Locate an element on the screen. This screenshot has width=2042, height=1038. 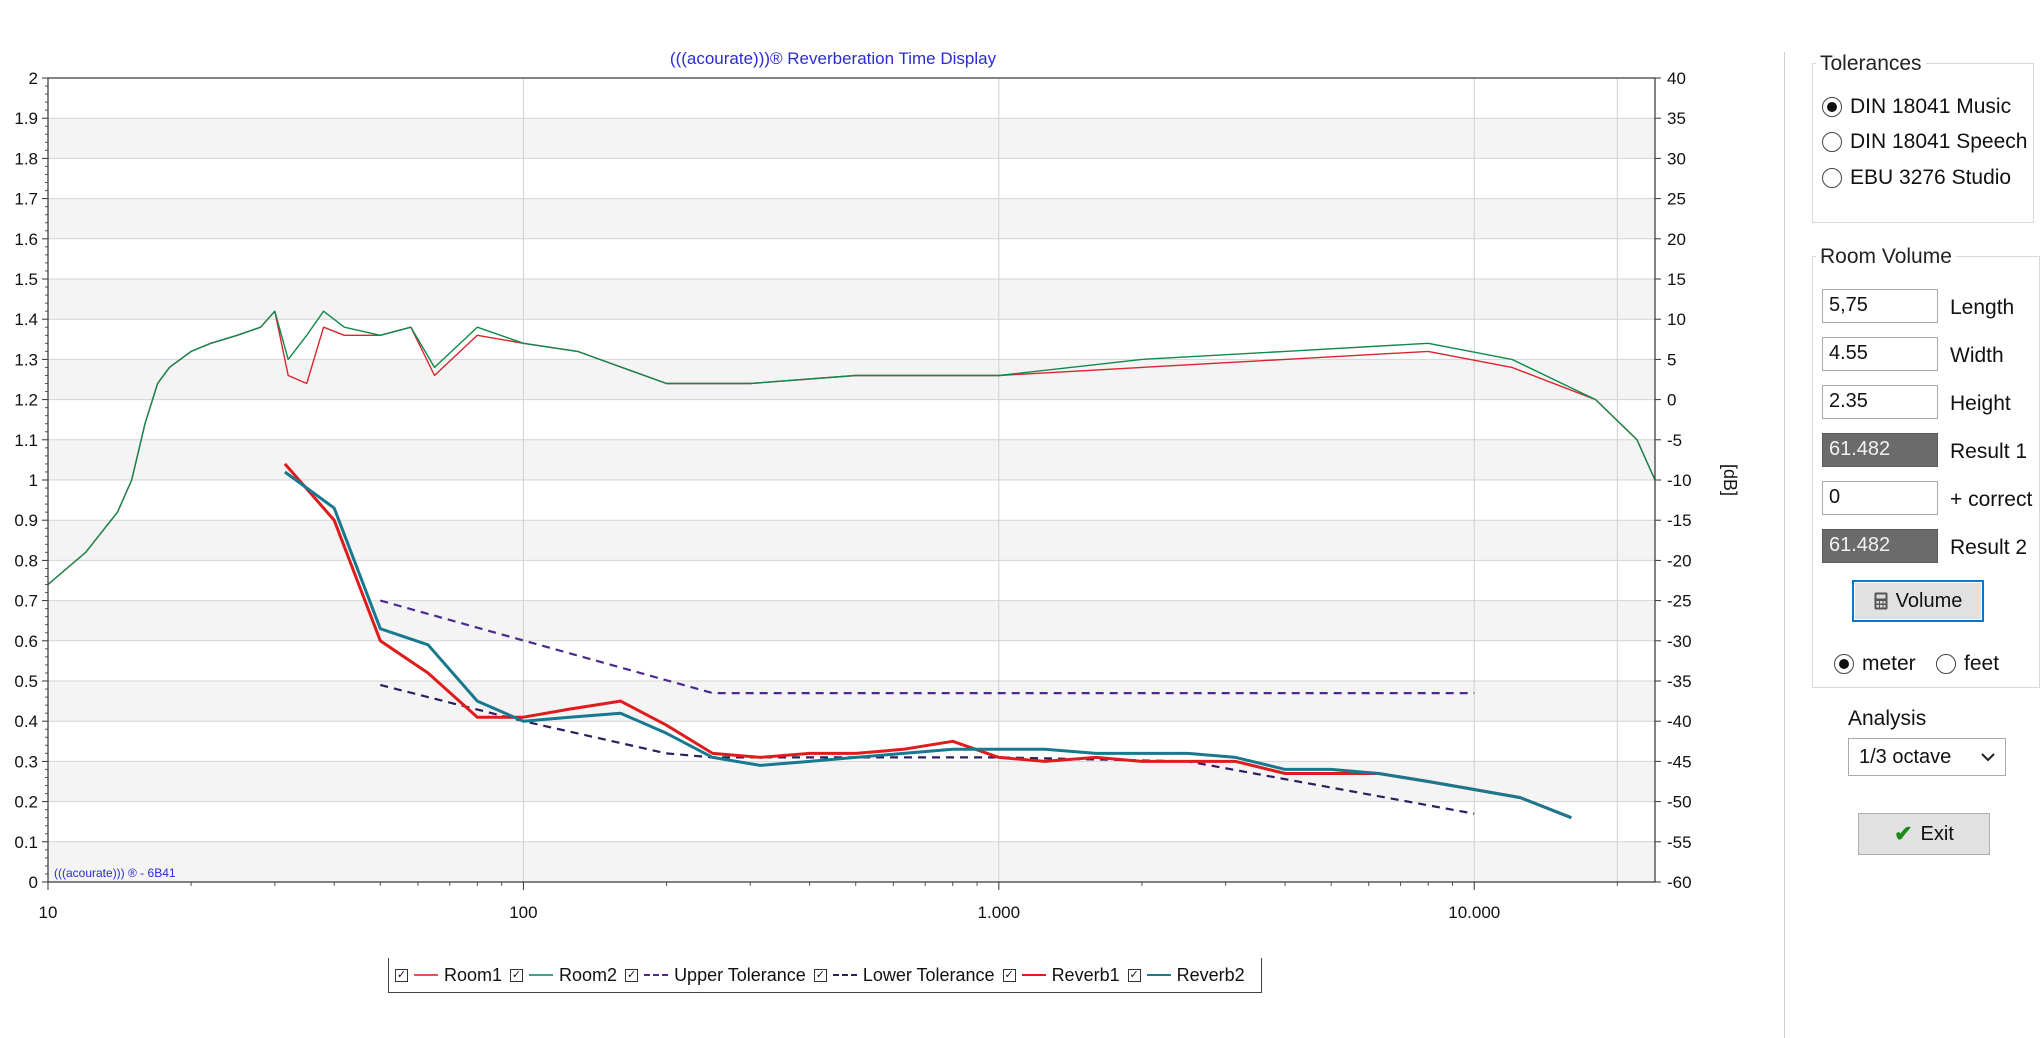
legend-item: ✓ Room2 is located at coordinates (563, 975).